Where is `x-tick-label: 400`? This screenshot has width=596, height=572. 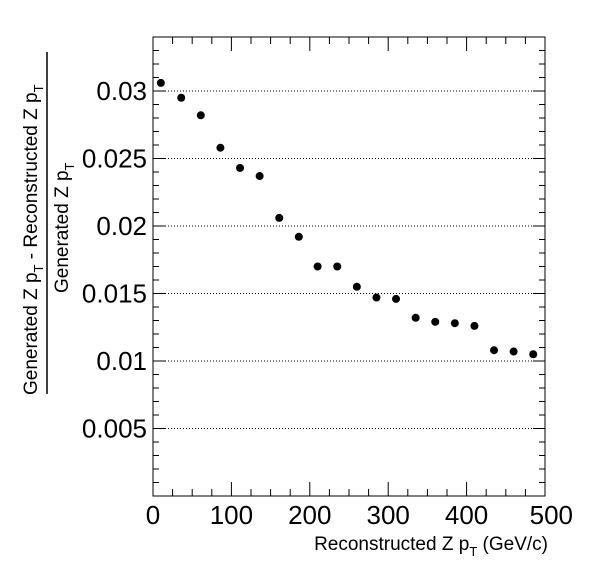 x-tick-label: 400 is located at coordinates (466, 515).